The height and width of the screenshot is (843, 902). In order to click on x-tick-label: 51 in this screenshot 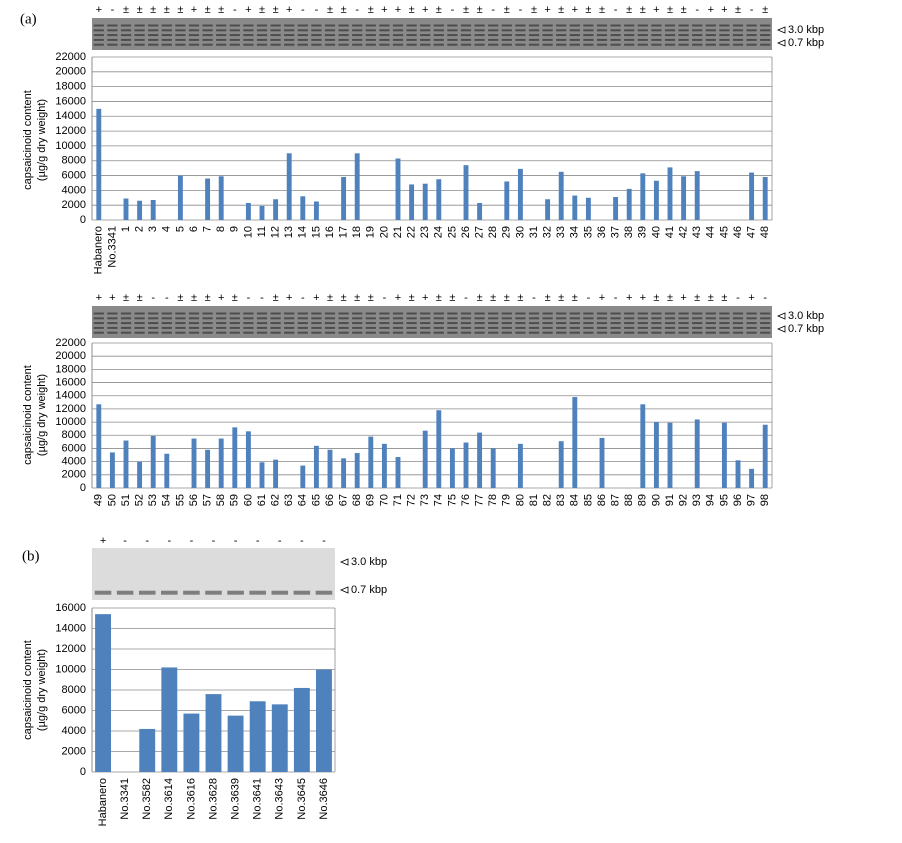, I will do `click(126, 500)`.